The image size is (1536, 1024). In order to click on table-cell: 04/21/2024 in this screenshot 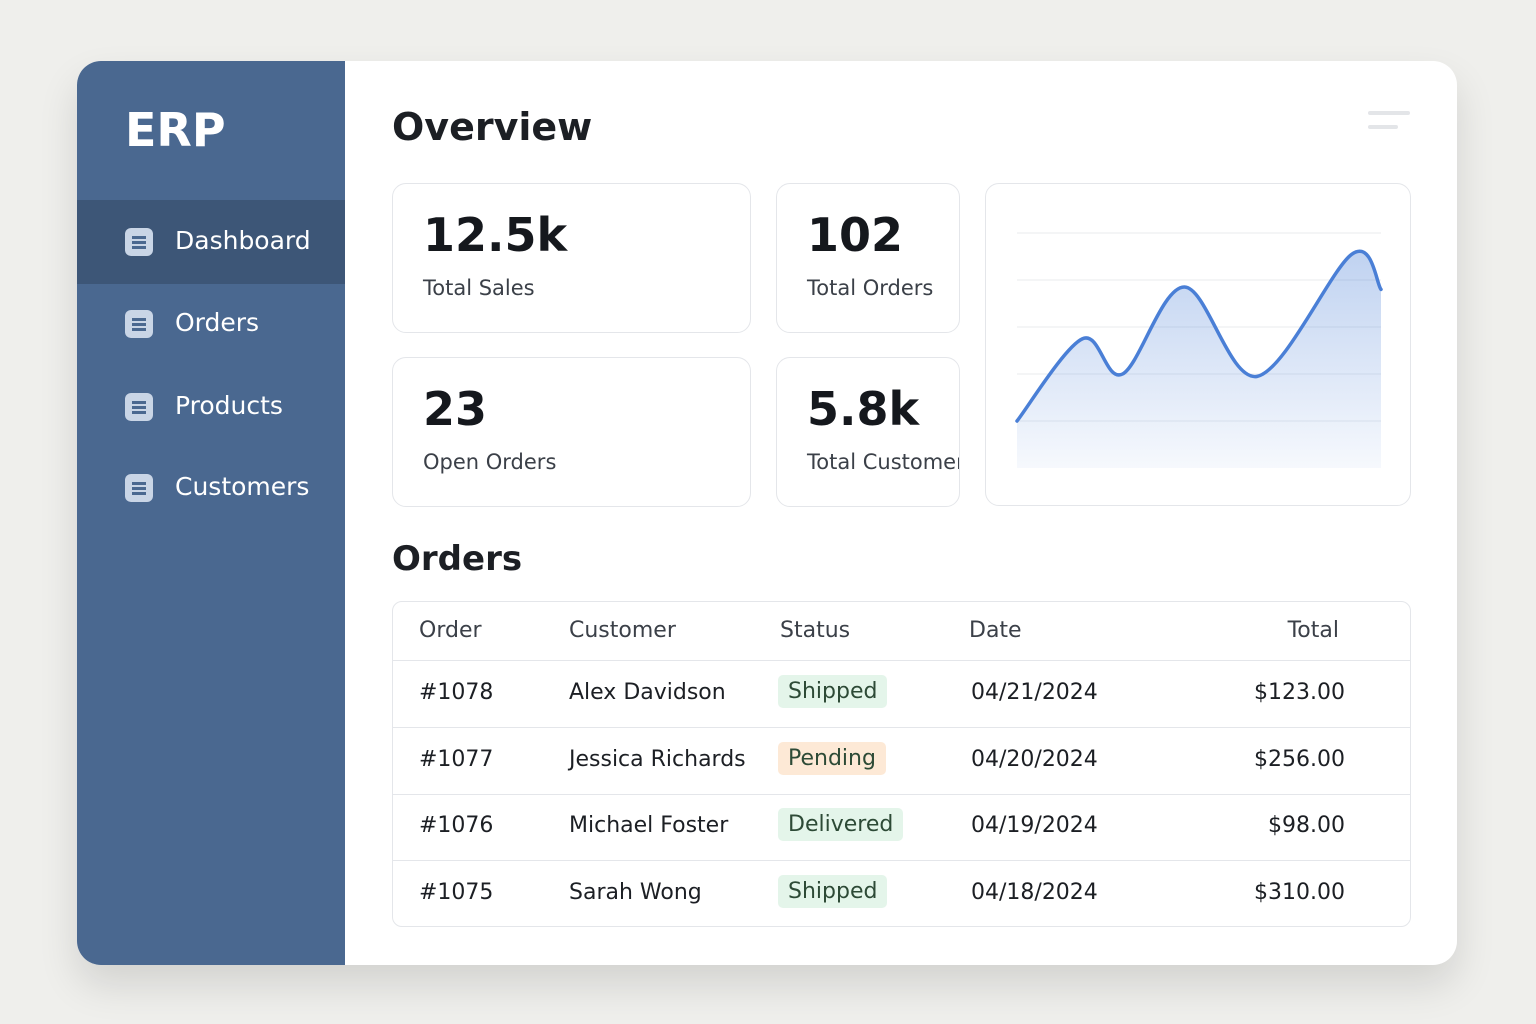, I will do `click(1034, 692)`.